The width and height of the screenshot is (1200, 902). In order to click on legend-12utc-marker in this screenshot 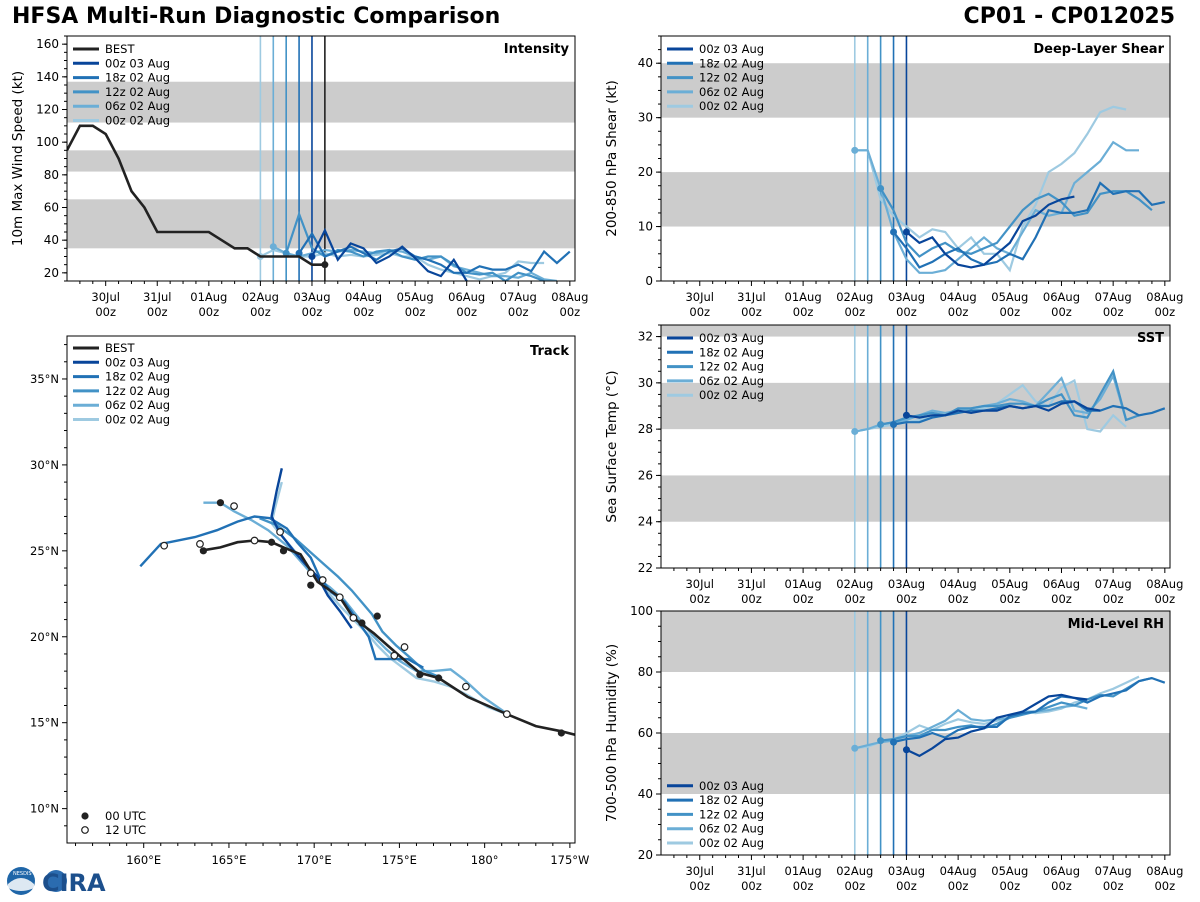, I will do `click(85, 830)`.